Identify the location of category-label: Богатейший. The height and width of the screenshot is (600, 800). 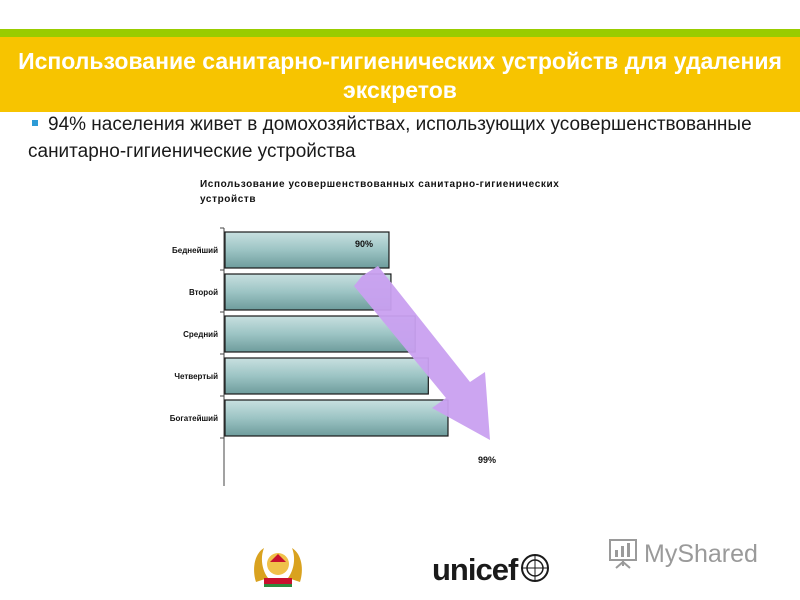
(194, 418).